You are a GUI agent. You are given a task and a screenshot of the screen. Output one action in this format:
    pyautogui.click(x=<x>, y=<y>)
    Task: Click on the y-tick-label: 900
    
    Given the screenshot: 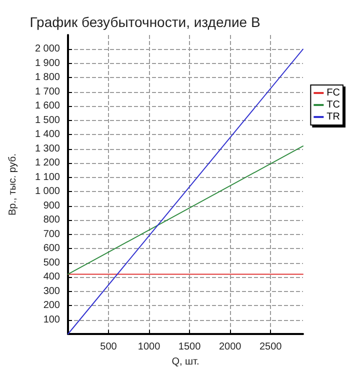 What is the action you would take?
    pyautogui.click(x=51, y=206)
    